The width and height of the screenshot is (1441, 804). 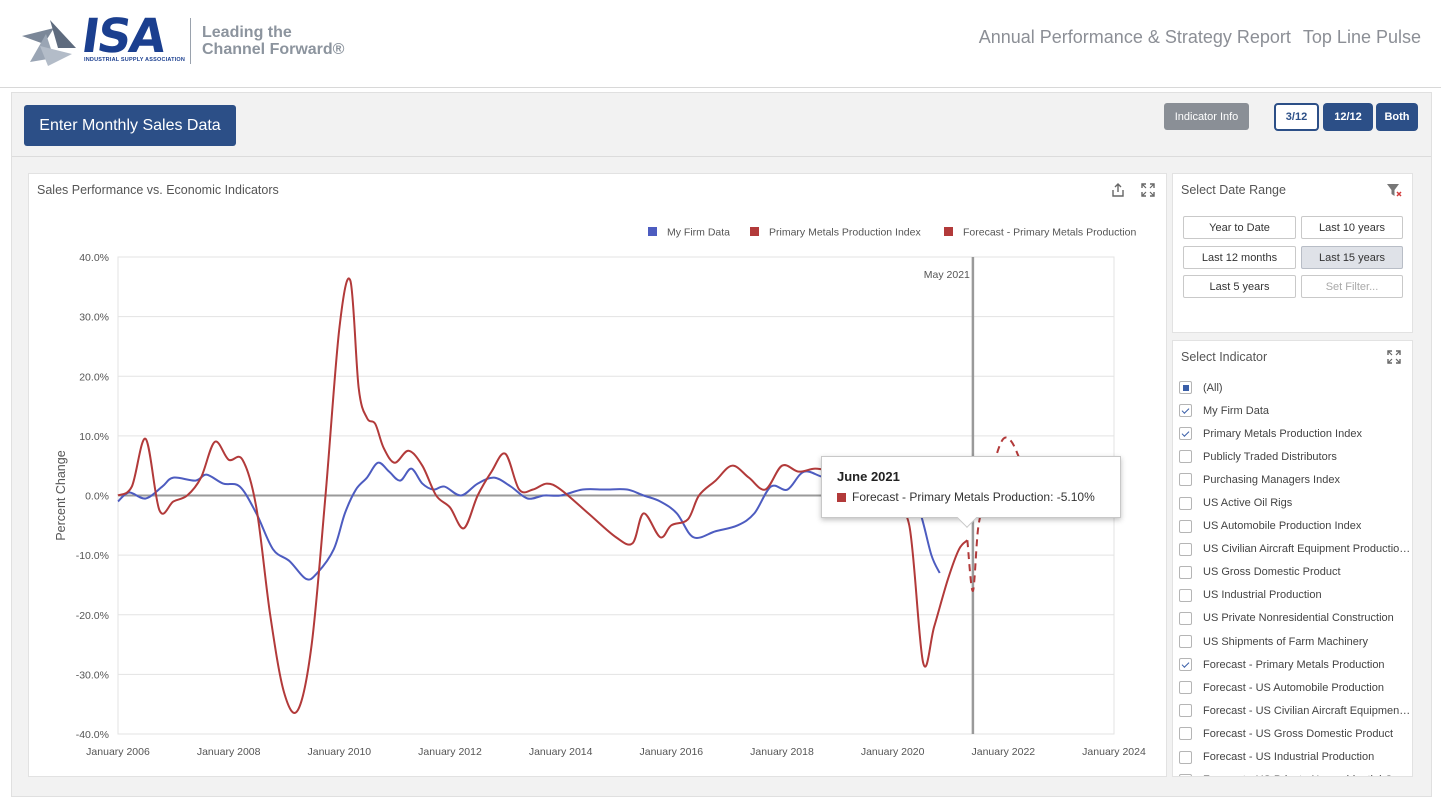 I want to click on indicator-item: Forecast - US Industrial Production, so click(x=1295, y=757).